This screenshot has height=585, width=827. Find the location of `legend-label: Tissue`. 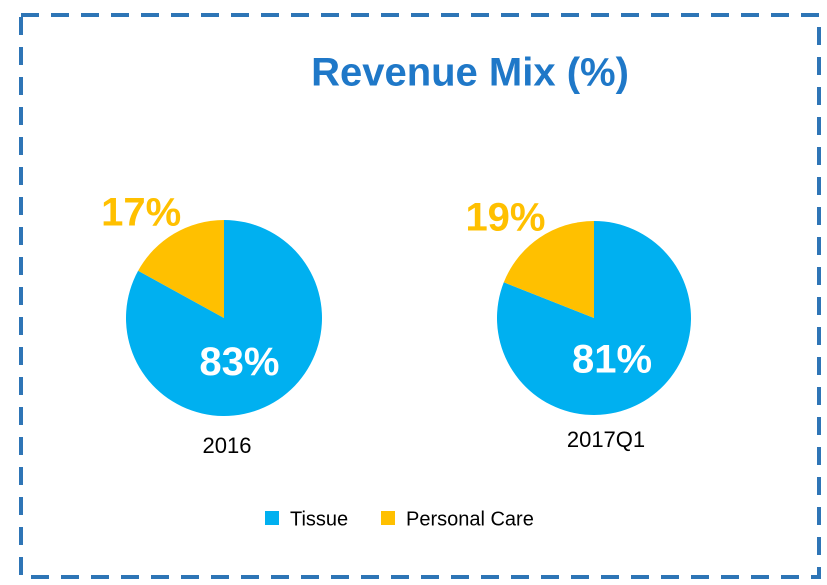

legend-label: Tissue is located at coordinates (319, 519).